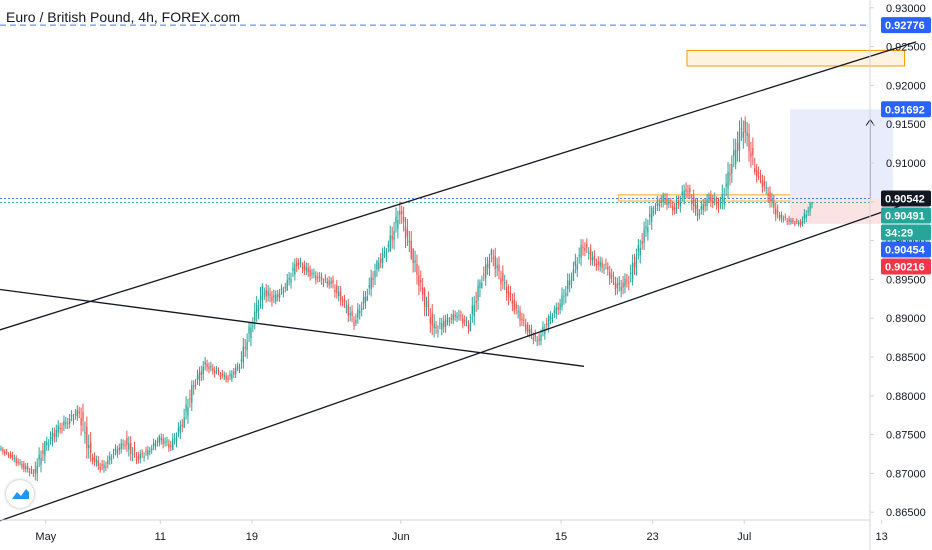 The height and width of the screenshot is (550, 932). I want to click on tradingview-logo-icon, so click(20, 494).